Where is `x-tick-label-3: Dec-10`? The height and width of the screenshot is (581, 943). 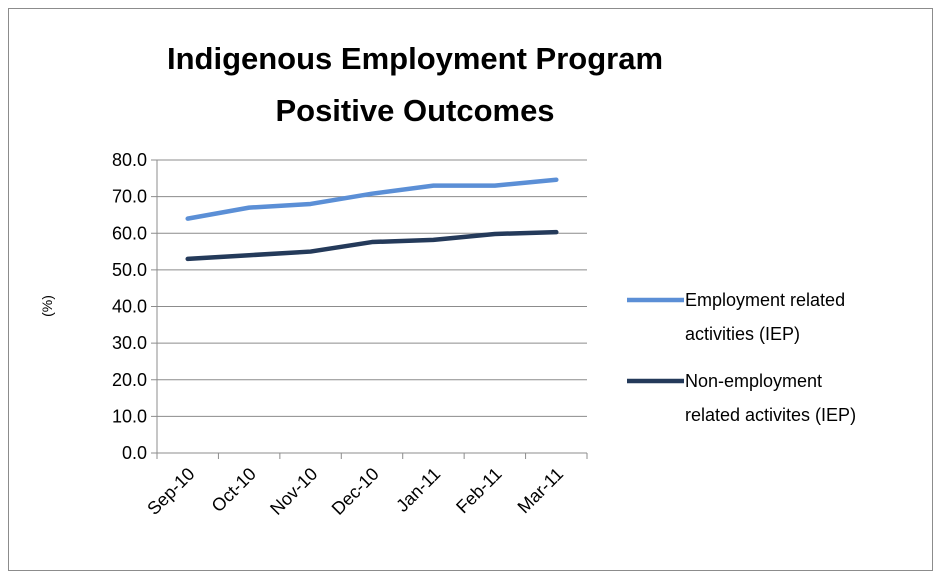
x-tick-label-3: Dec-10 is located at coordinates (355, 491).